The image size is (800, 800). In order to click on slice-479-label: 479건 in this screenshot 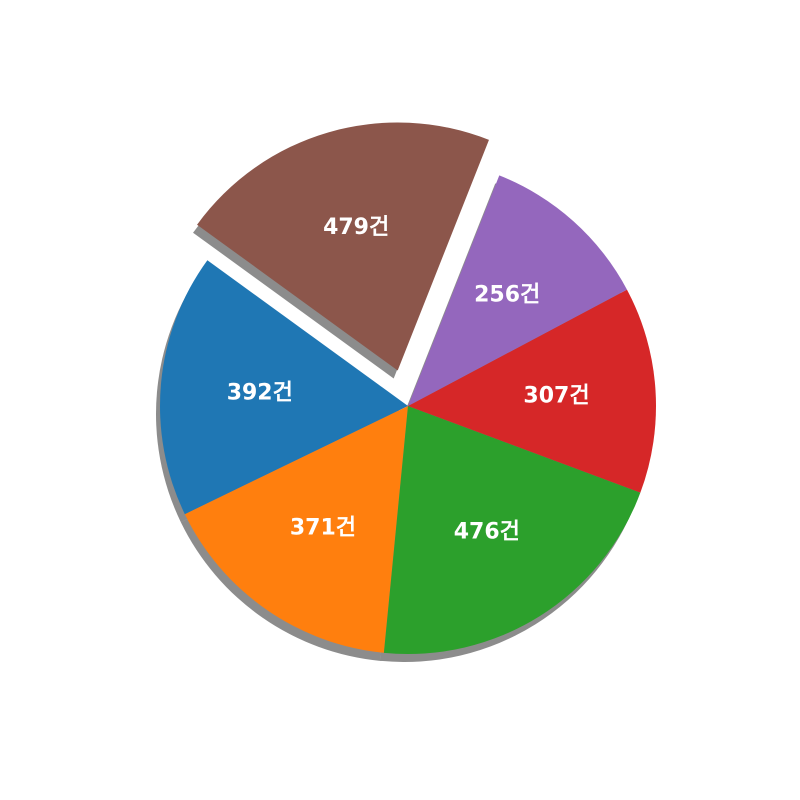, I will do `click(356, 227)`.